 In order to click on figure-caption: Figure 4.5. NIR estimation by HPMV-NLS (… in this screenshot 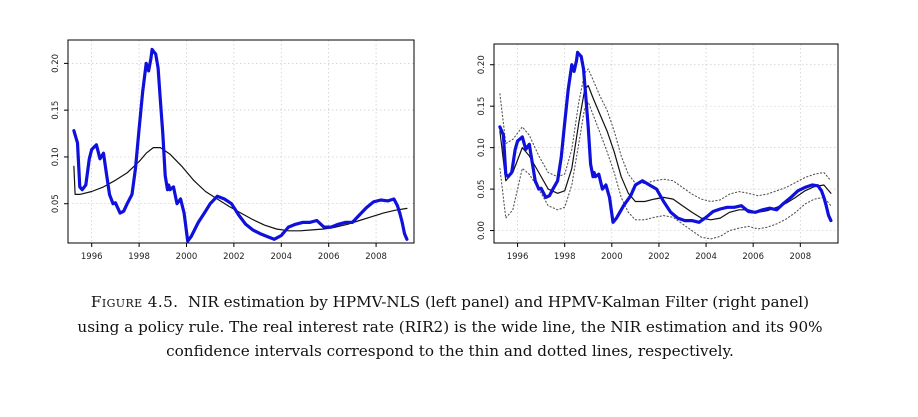, I will do `click(450, 327)`.